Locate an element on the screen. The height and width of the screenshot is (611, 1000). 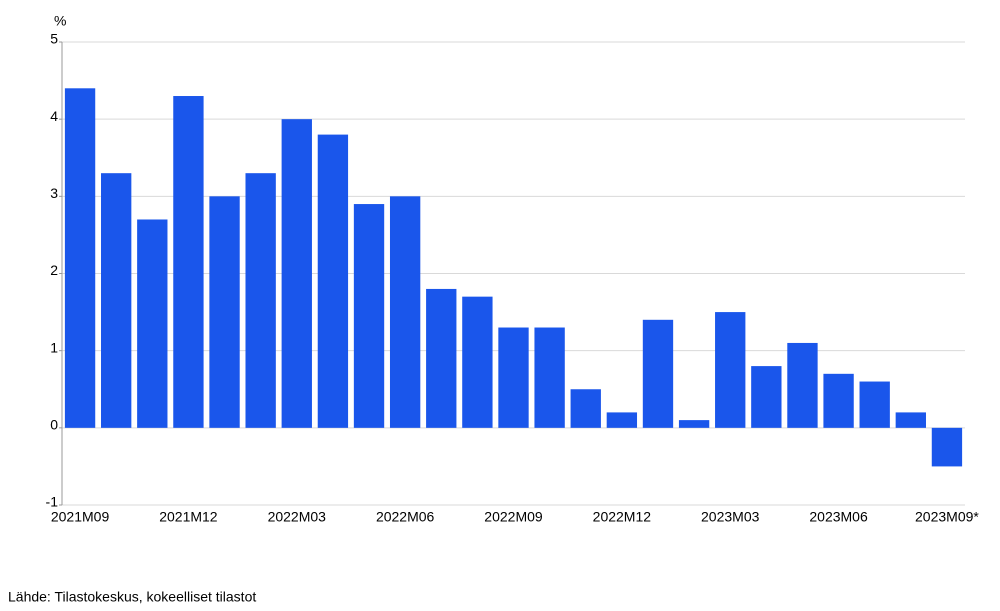
x-tick-label: 2022M06 is located at coordinates (405, 517).